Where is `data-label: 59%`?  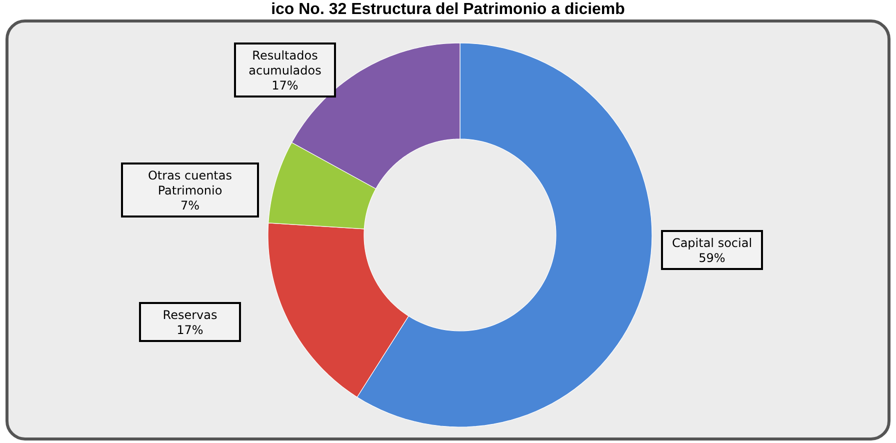 data-label: 59% is located at coordinates (712, 258).